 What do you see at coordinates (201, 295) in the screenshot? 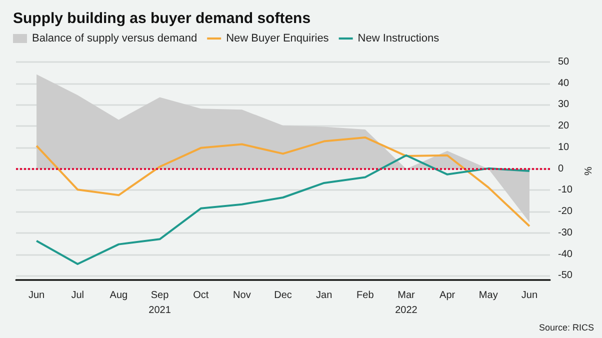
I see `x-tick-label: Oct` at bounding box center [201, 295].